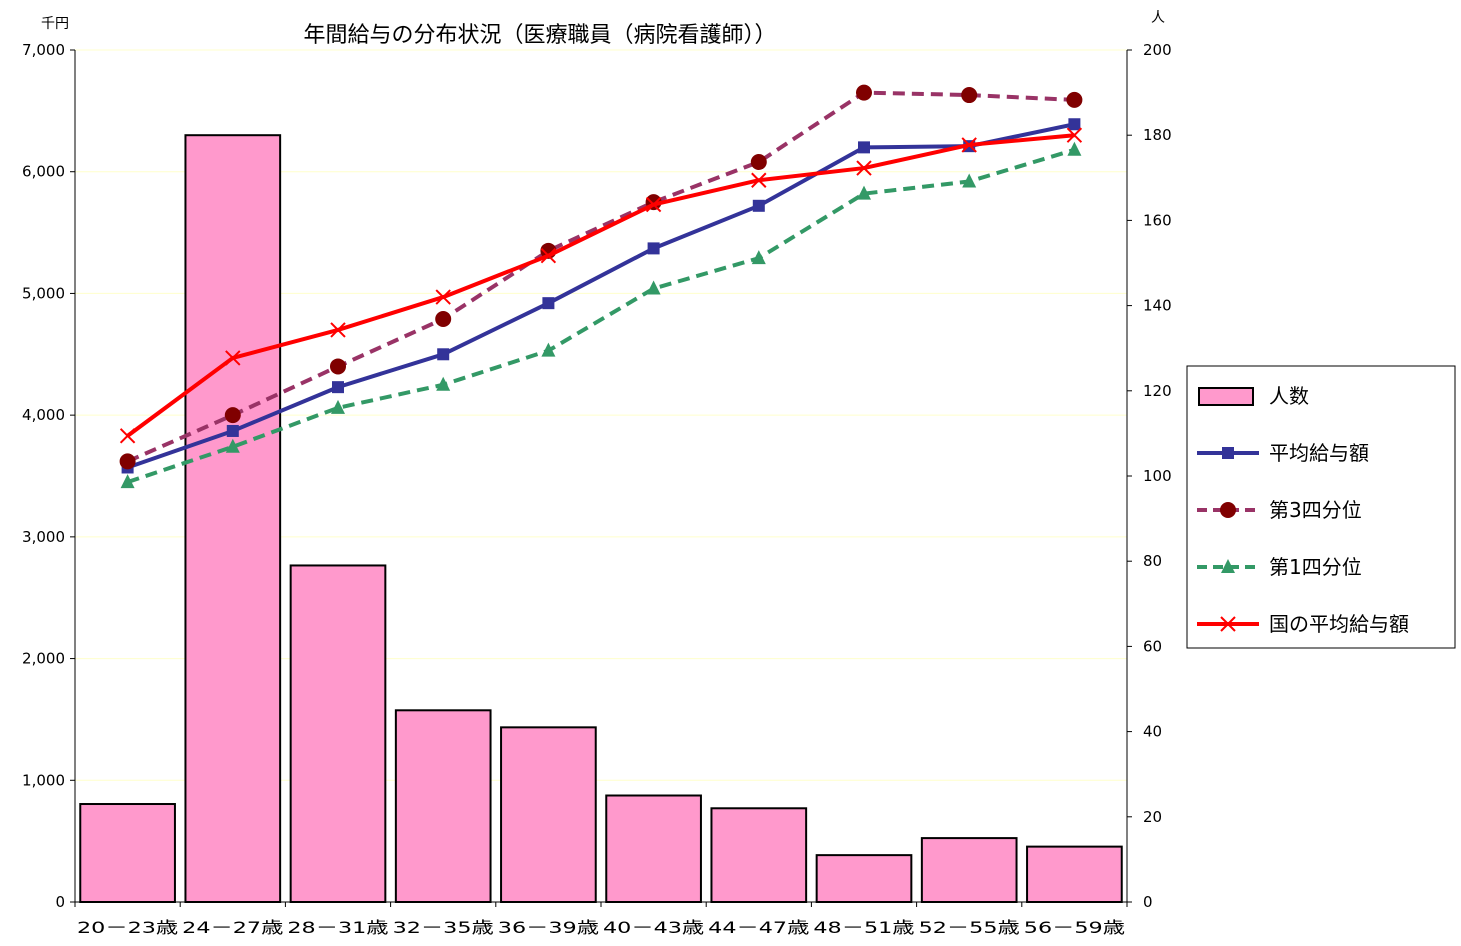 This screenshot has height=946, width=1461. Describe the element at coordinates (1315, 510) in the screenshot. I see `legend-label: 第3四分位` at that location.